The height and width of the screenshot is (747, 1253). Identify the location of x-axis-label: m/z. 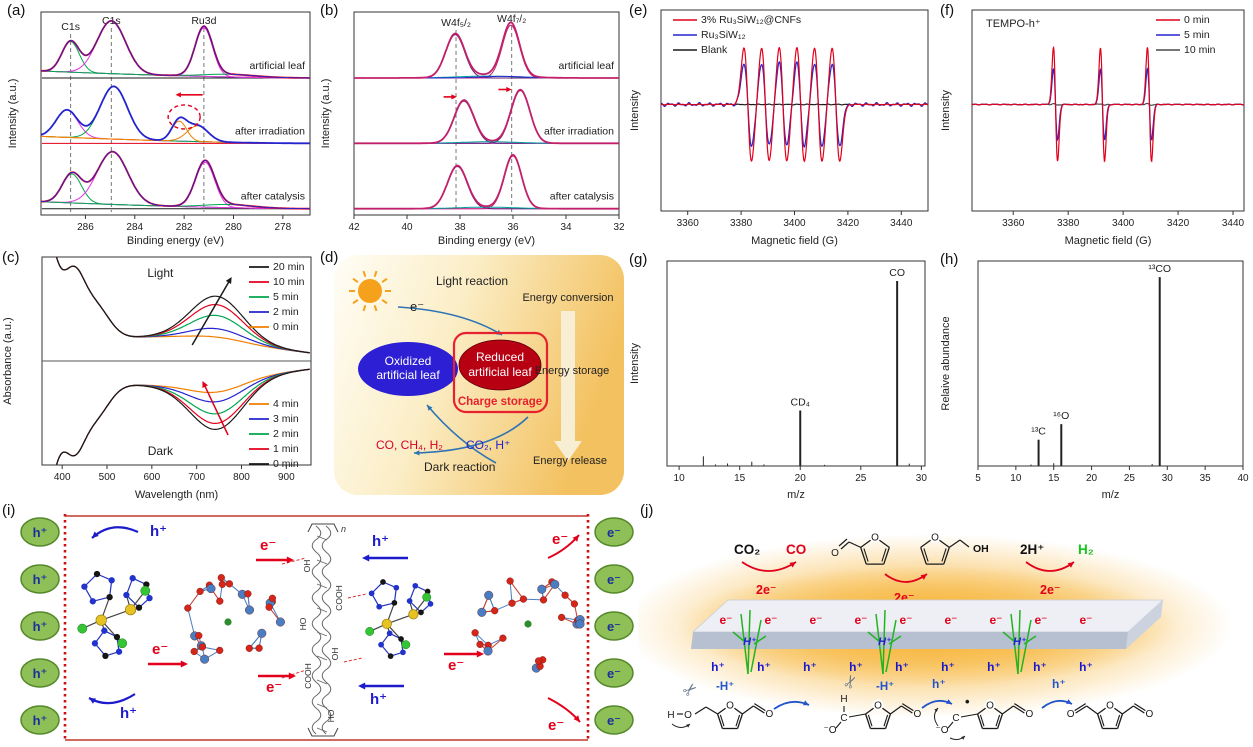
(1111, 495).